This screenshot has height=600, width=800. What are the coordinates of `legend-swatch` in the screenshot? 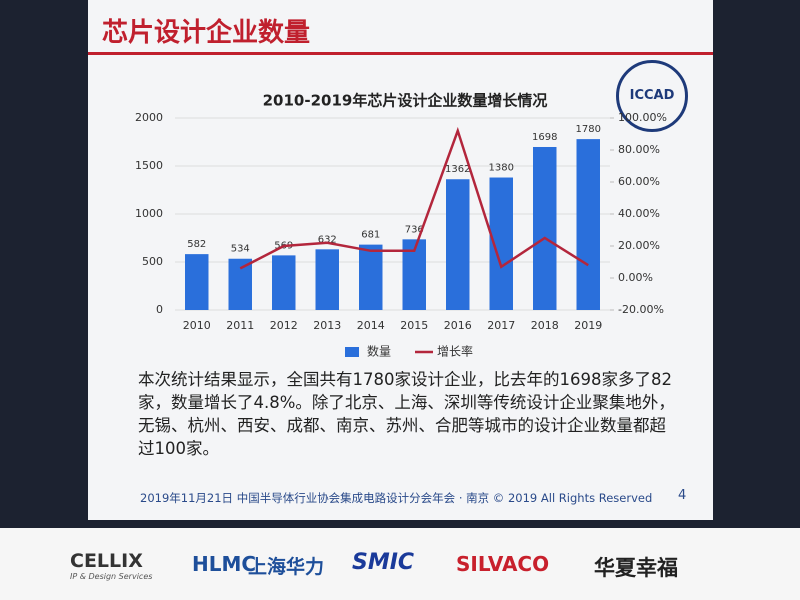 It's located at (352, 352).